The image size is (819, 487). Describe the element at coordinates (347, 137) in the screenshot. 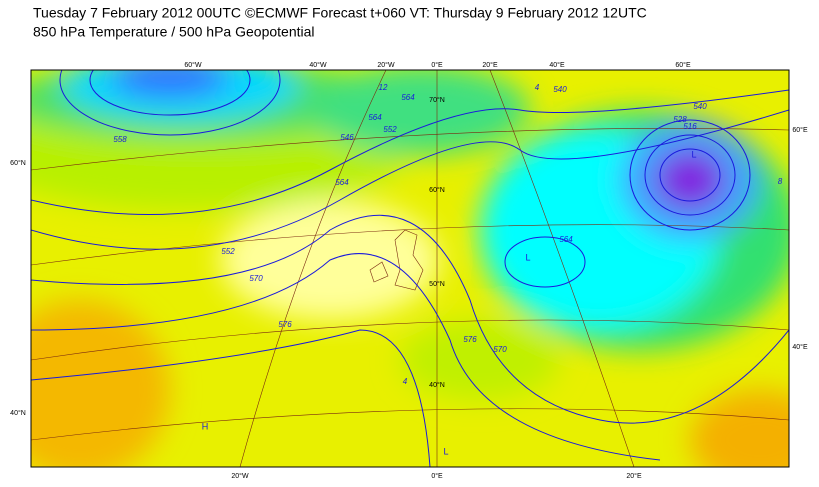

I see `contour-label: 546` at that location.